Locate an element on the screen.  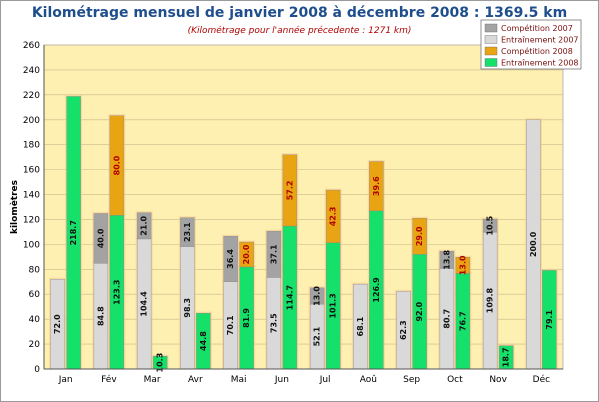
data-label: 29.0 is located at coordinates (419, 236).